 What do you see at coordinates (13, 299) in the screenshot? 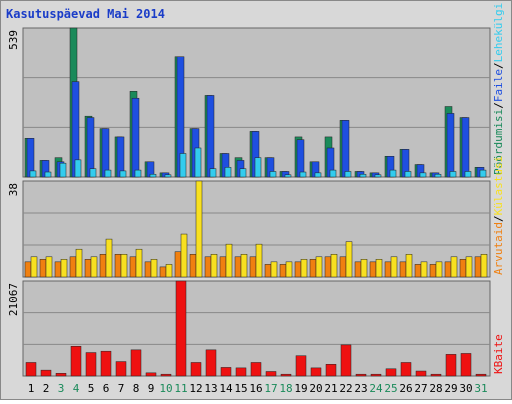
I see `y-tick-label: 21067` at bounding box center [13, 299].